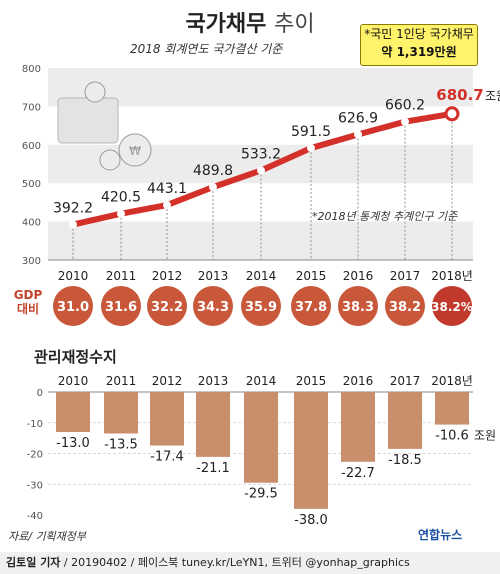 The width and height of the screenshot is (500, 574). What do you see at coordinates (206, 49) in the screenshot?
I see `chart-subtitle: 2018 회계연도 국가결산 기준` at bounding box center [206, 49].